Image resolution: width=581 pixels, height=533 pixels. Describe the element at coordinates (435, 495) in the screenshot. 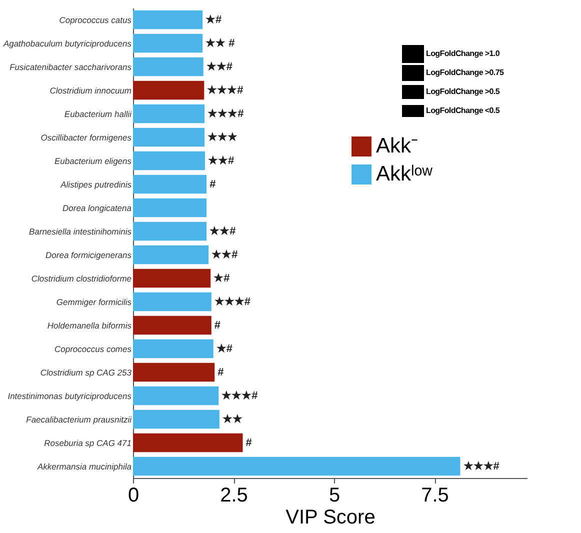

I see `x-tick-label: 7.5` at that location.